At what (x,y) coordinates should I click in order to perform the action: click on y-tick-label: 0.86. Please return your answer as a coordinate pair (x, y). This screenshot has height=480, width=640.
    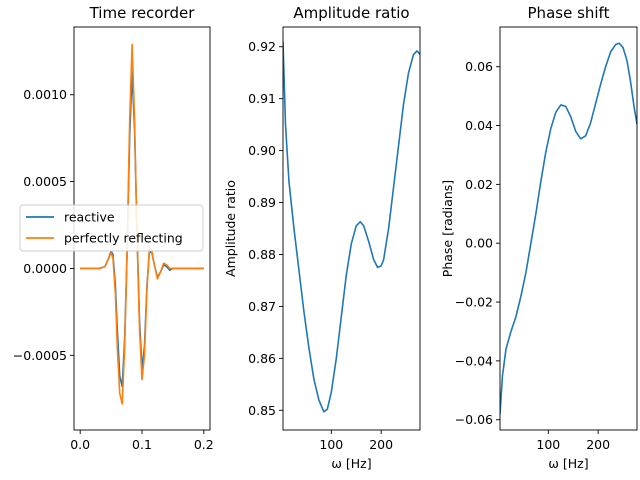
    Looking at the image, I should click on (262, 358).